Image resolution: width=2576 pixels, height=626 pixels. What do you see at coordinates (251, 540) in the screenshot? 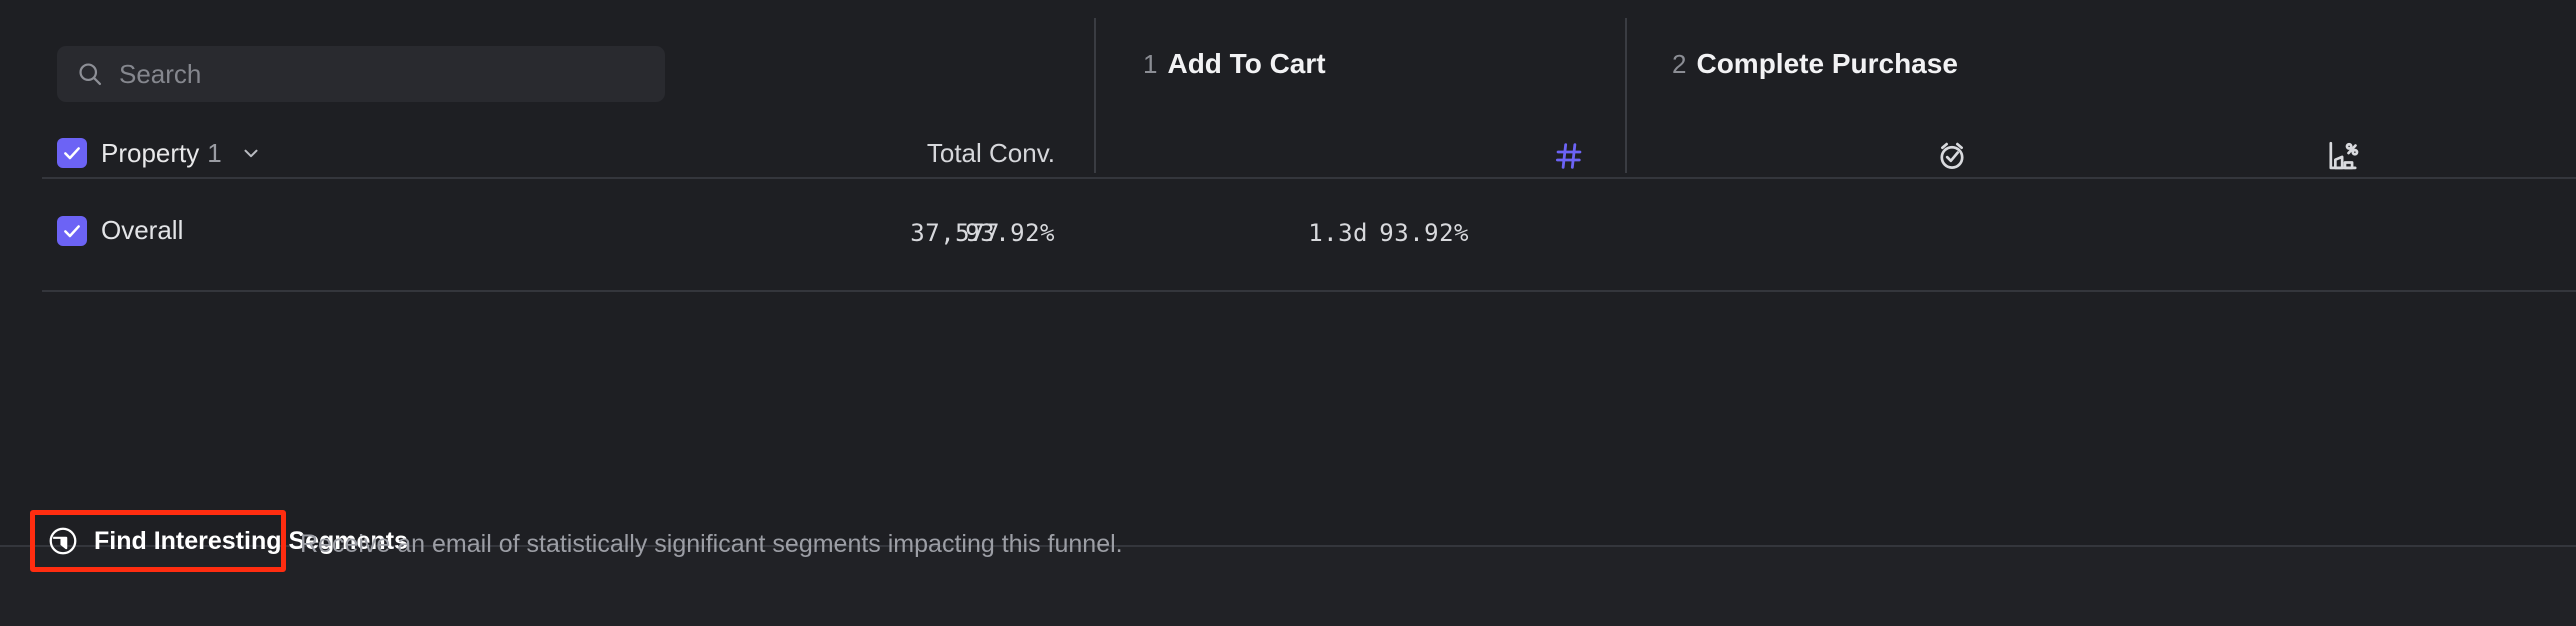
I see `find-interesting-segments-label: Find Interesting Segments` at bounding box center [251, 540].